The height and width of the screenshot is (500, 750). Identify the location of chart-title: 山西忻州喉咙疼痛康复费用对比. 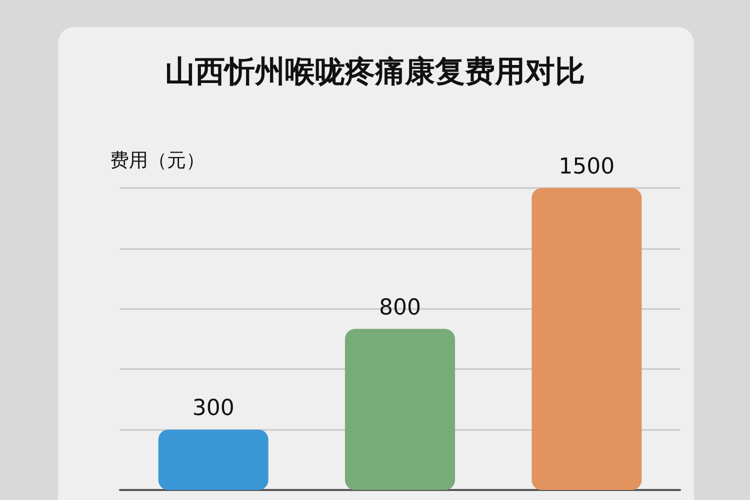
(375, 72).